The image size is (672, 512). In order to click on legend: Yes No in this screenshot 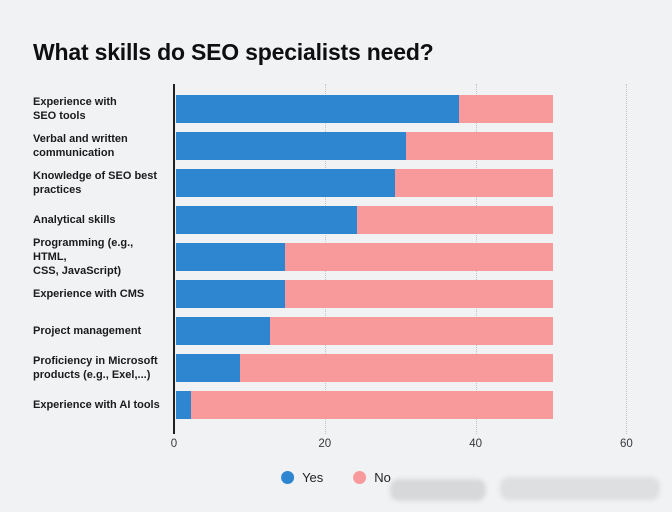, I will do `click(336, 477)`.